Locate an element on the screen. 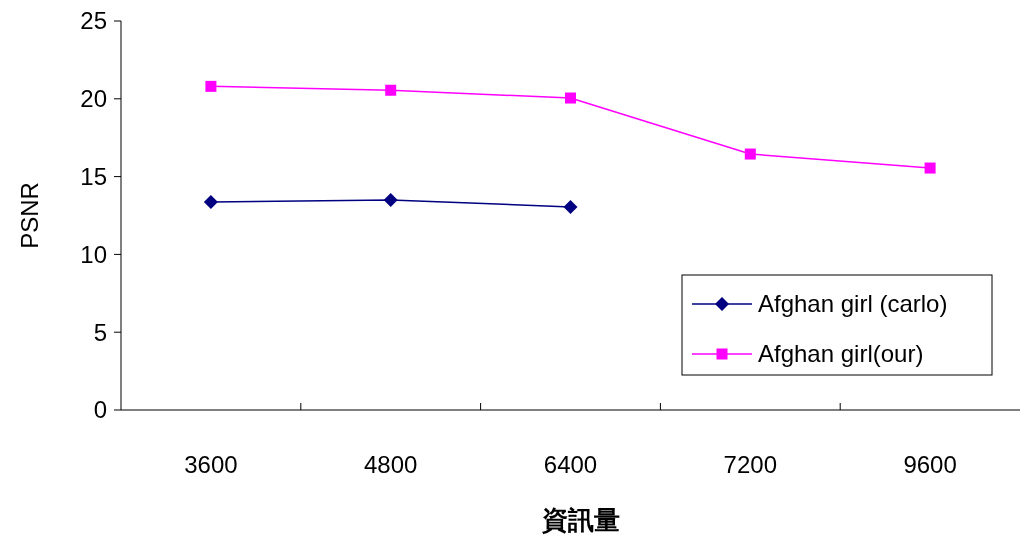 The height and width of the screenshot is (543, 1023). x-tick-label: 3600 is located at coordinates (211, 465).